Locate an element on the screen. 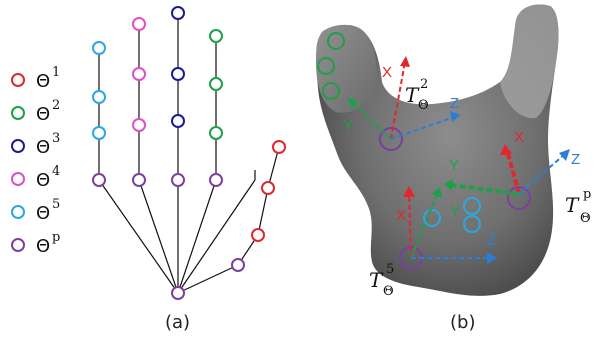 Image resolution: width=612 pixels, height=339 pixels. legend-marker-navy is located at coordinates (18, 146).